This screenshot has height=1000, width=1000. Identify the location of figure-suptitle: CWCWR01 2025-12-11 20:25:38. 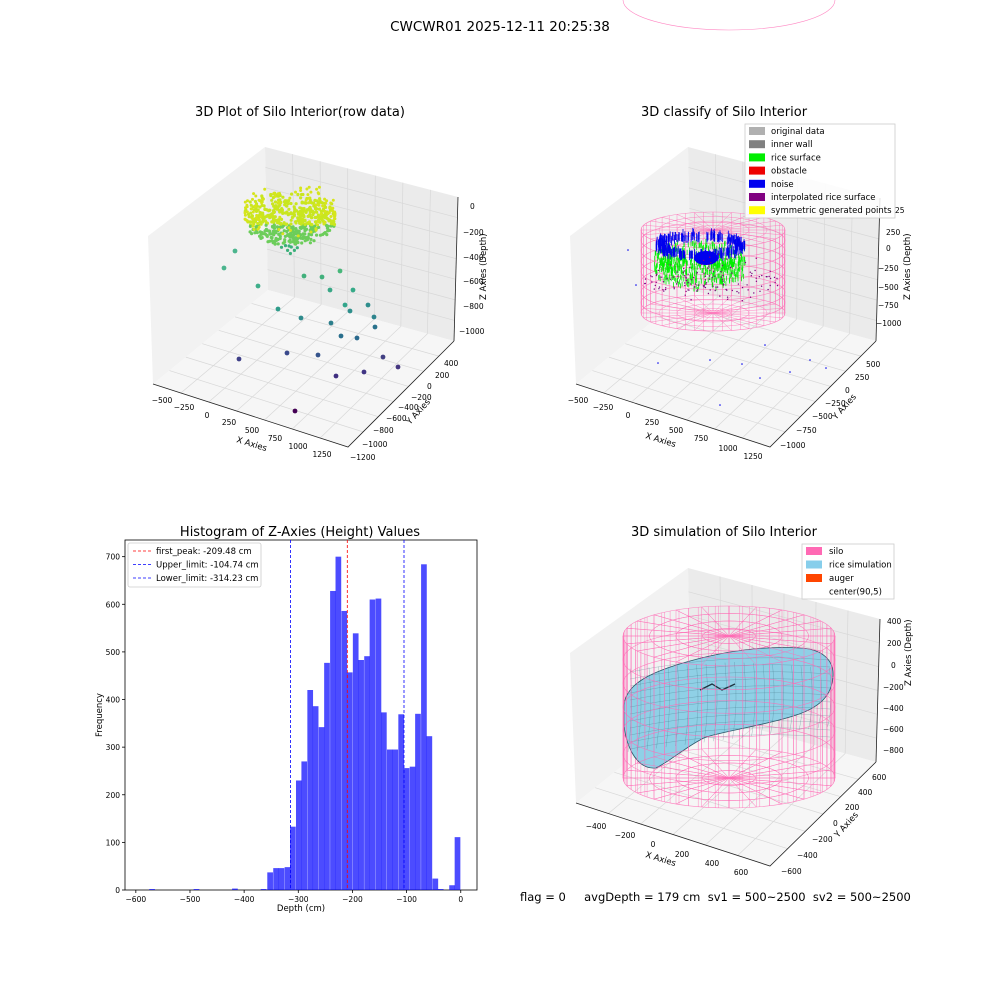
(500, 27).